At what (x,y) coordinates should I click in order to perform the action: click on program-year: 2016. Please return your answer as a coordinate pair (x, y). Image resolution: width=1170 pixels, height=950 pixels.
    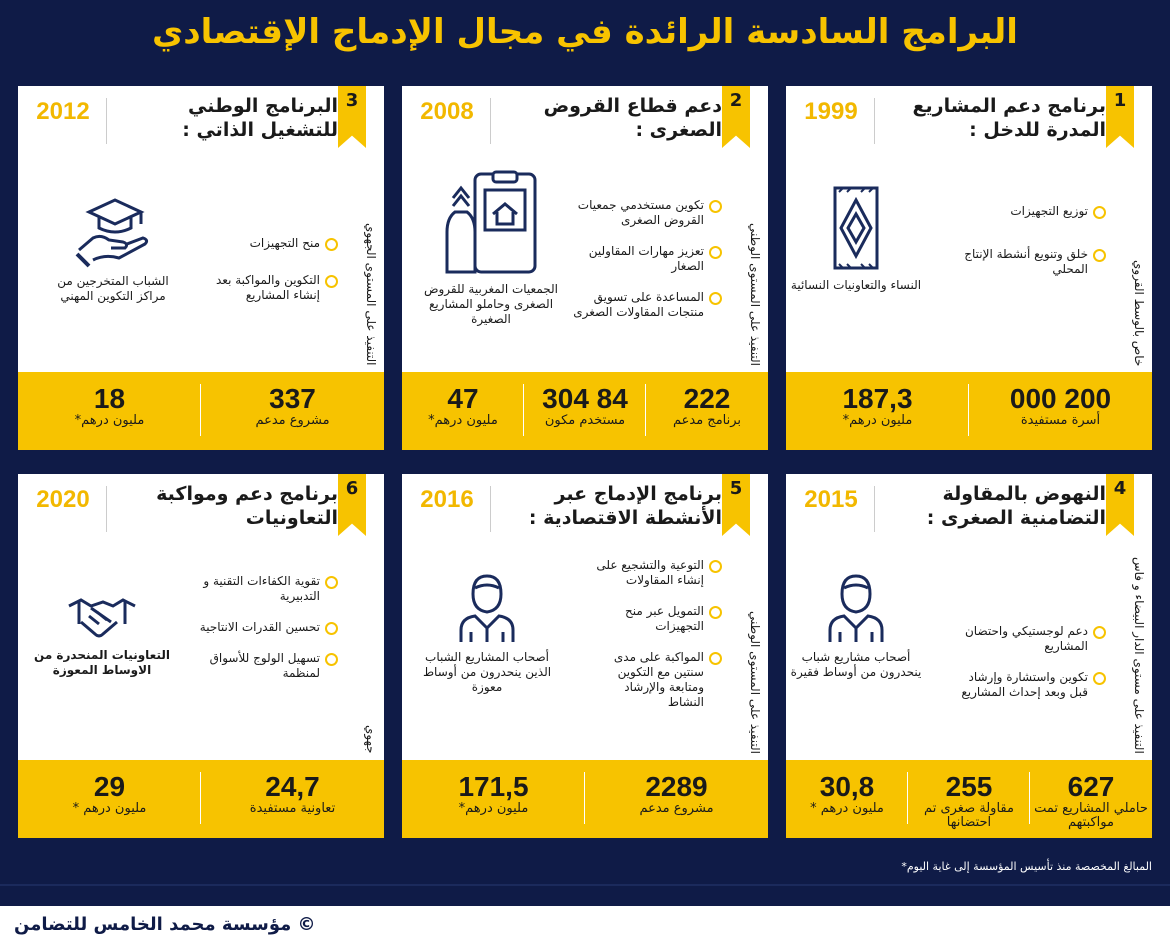
    Looking at the image, I should click on (447, 499).